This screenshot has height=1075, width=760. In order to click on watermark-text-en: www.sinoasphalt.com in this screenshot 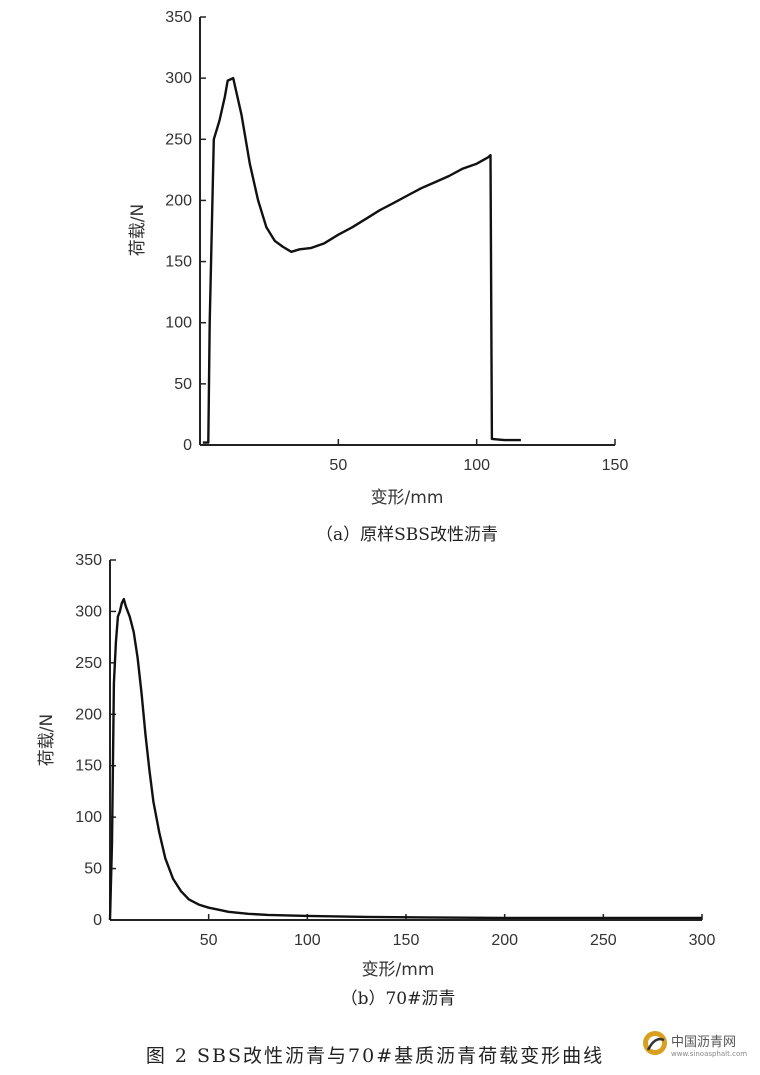, I will do `click(709, 1054)`.